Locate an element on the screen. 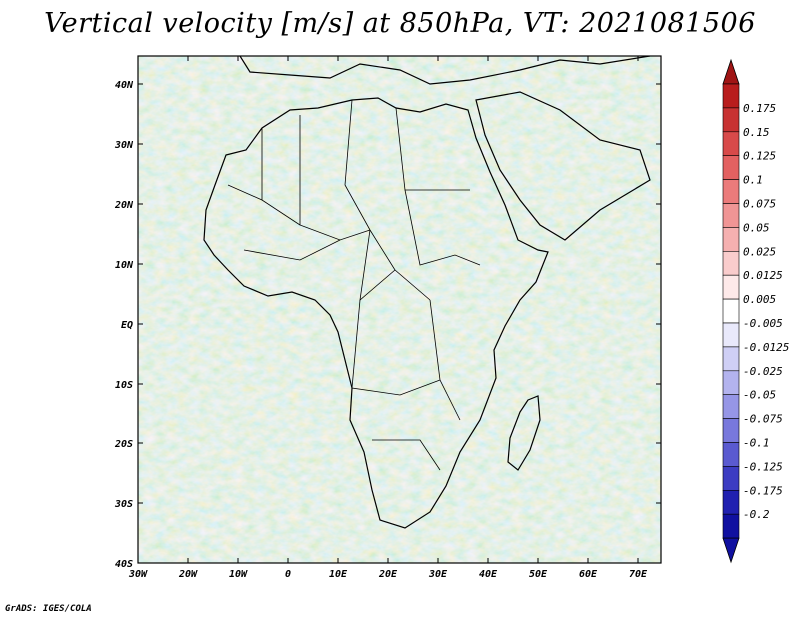  lat-label-40n: 40N is located at coordinates (124, 85).